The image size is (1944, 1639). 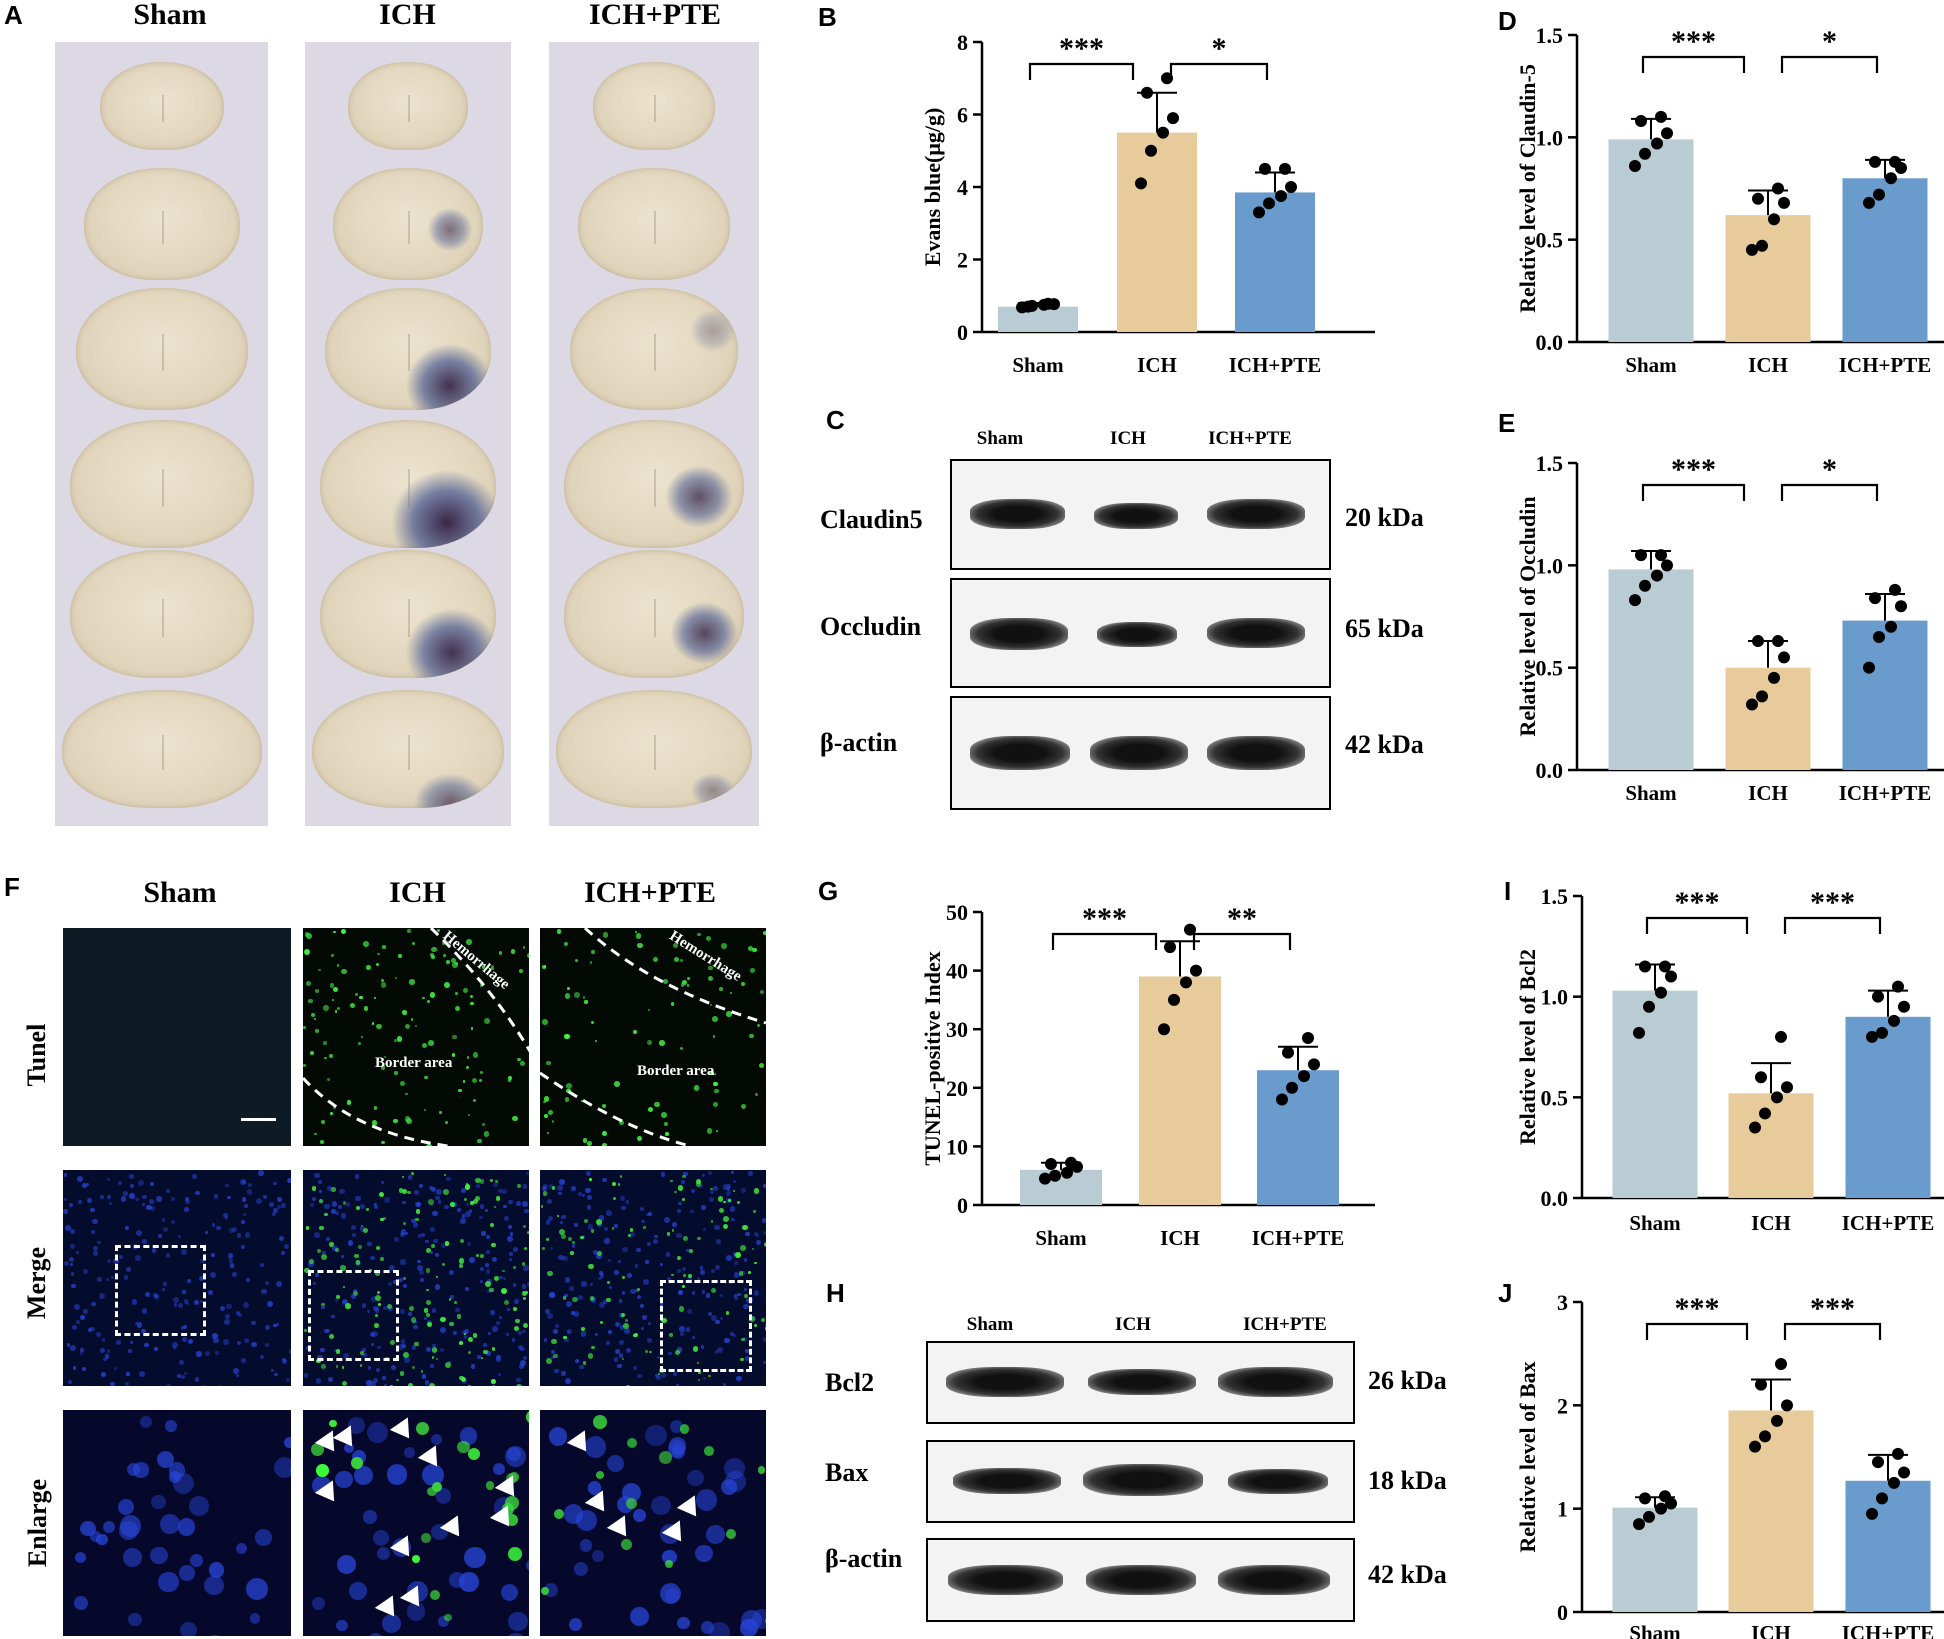 What do you see at coordinates (1508, 891) in the screenshot?
I see `panel-label-i: I` at bounding box center [1508, 891].